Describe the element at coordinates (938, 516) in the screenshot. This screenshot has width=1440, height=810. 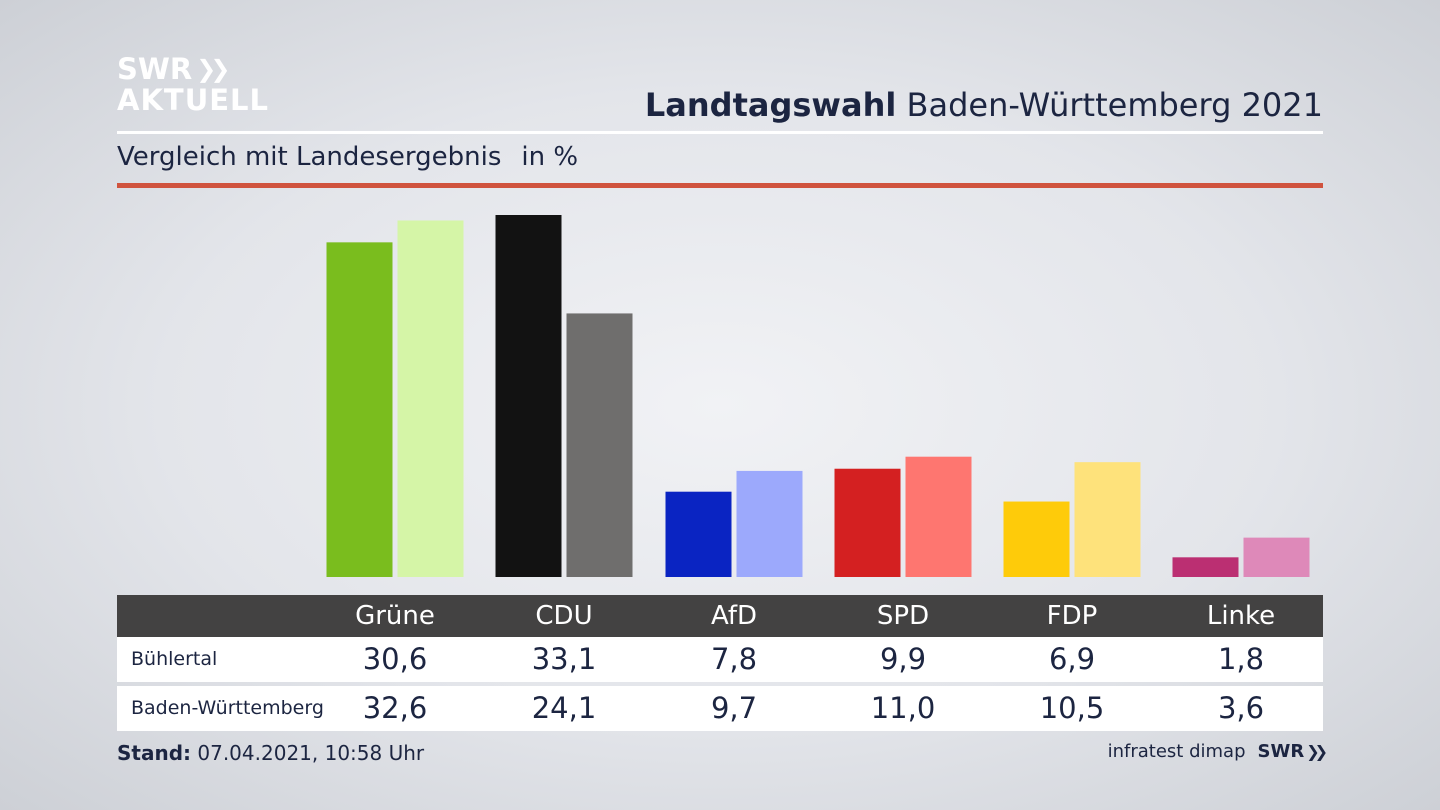
I see `bar-spd-baden-wuerttemberg` at that location.